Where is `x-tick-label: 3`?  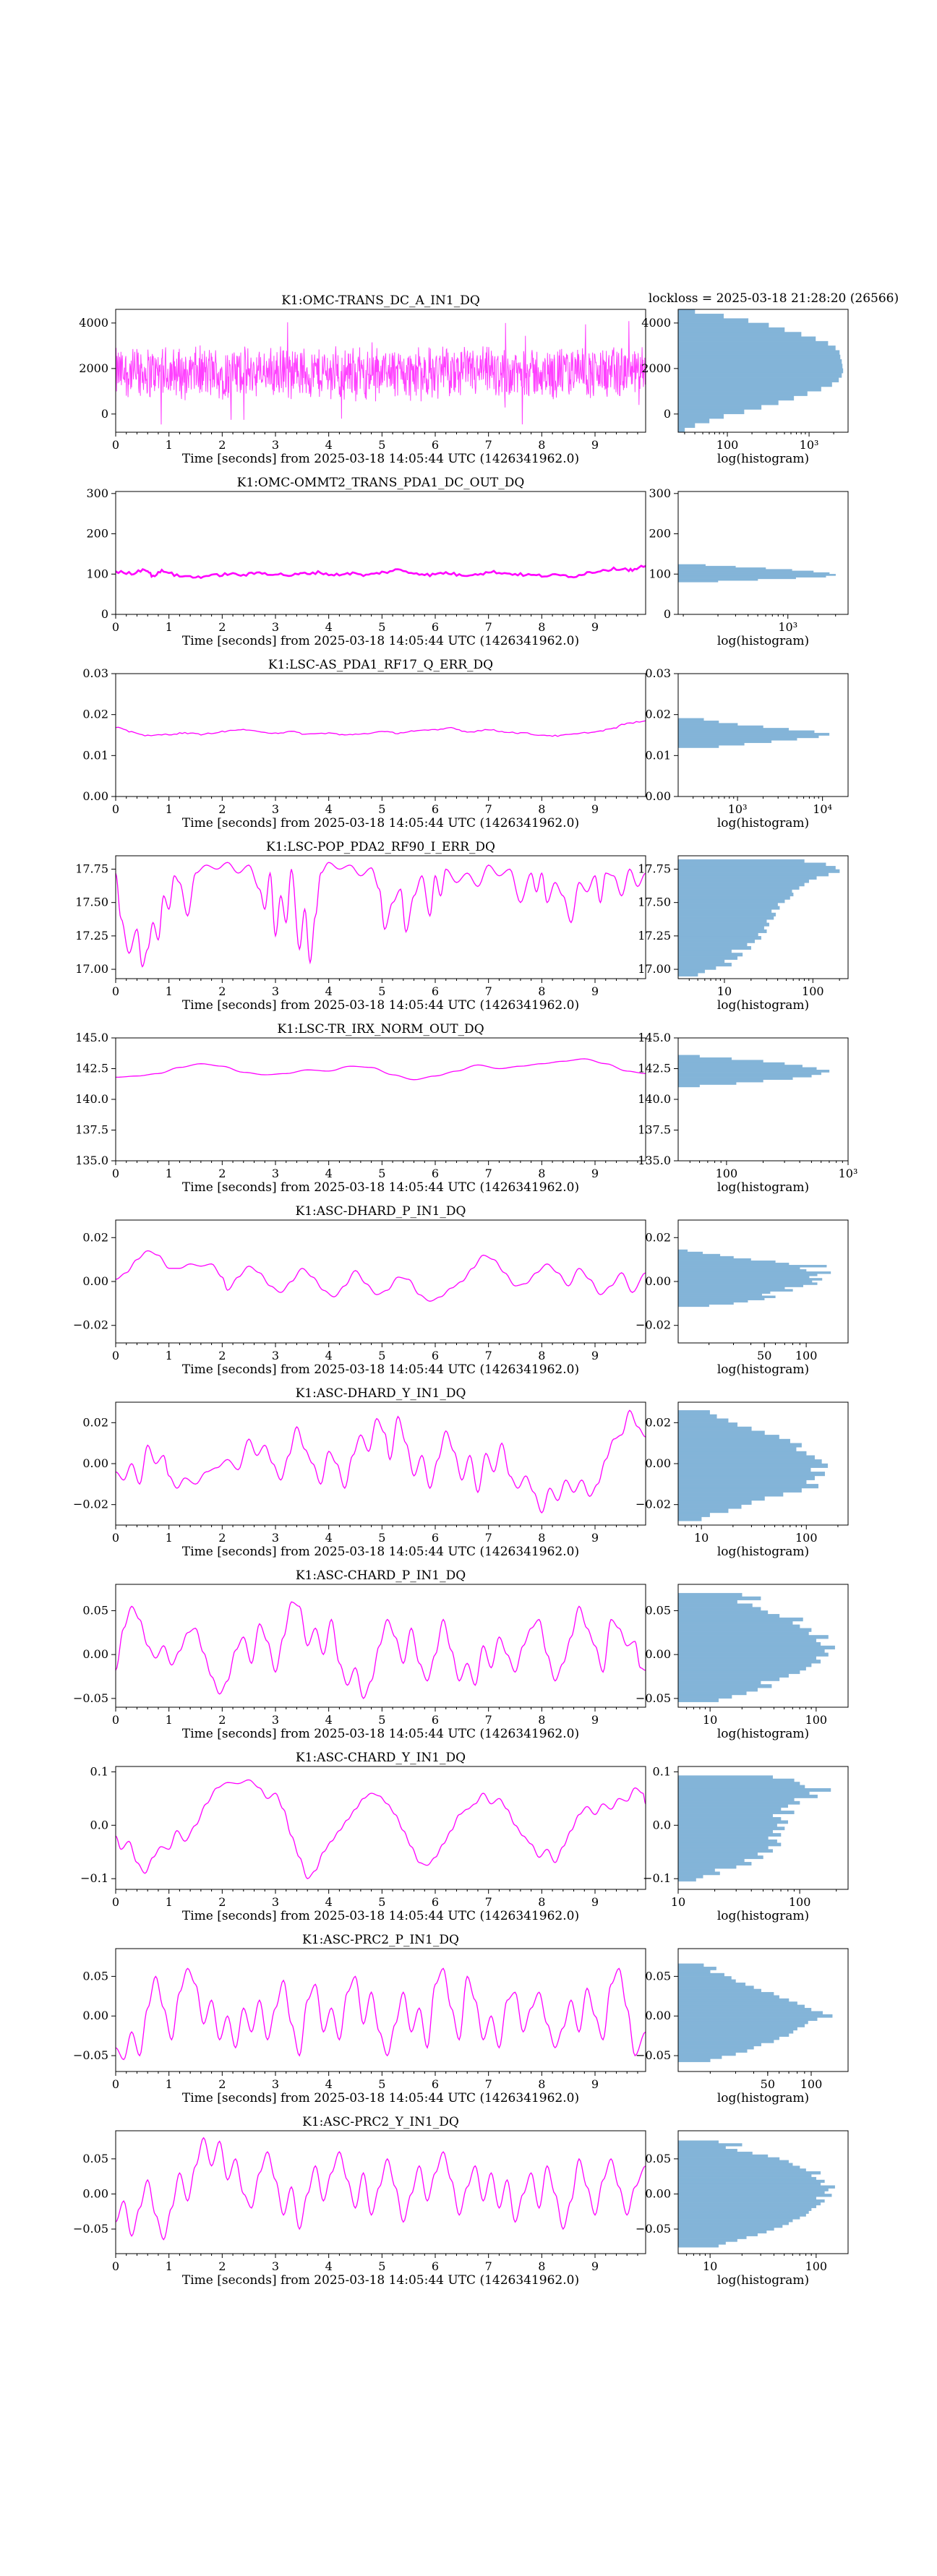
x-tick-label: 3 is located at coordinates (275, 1356).